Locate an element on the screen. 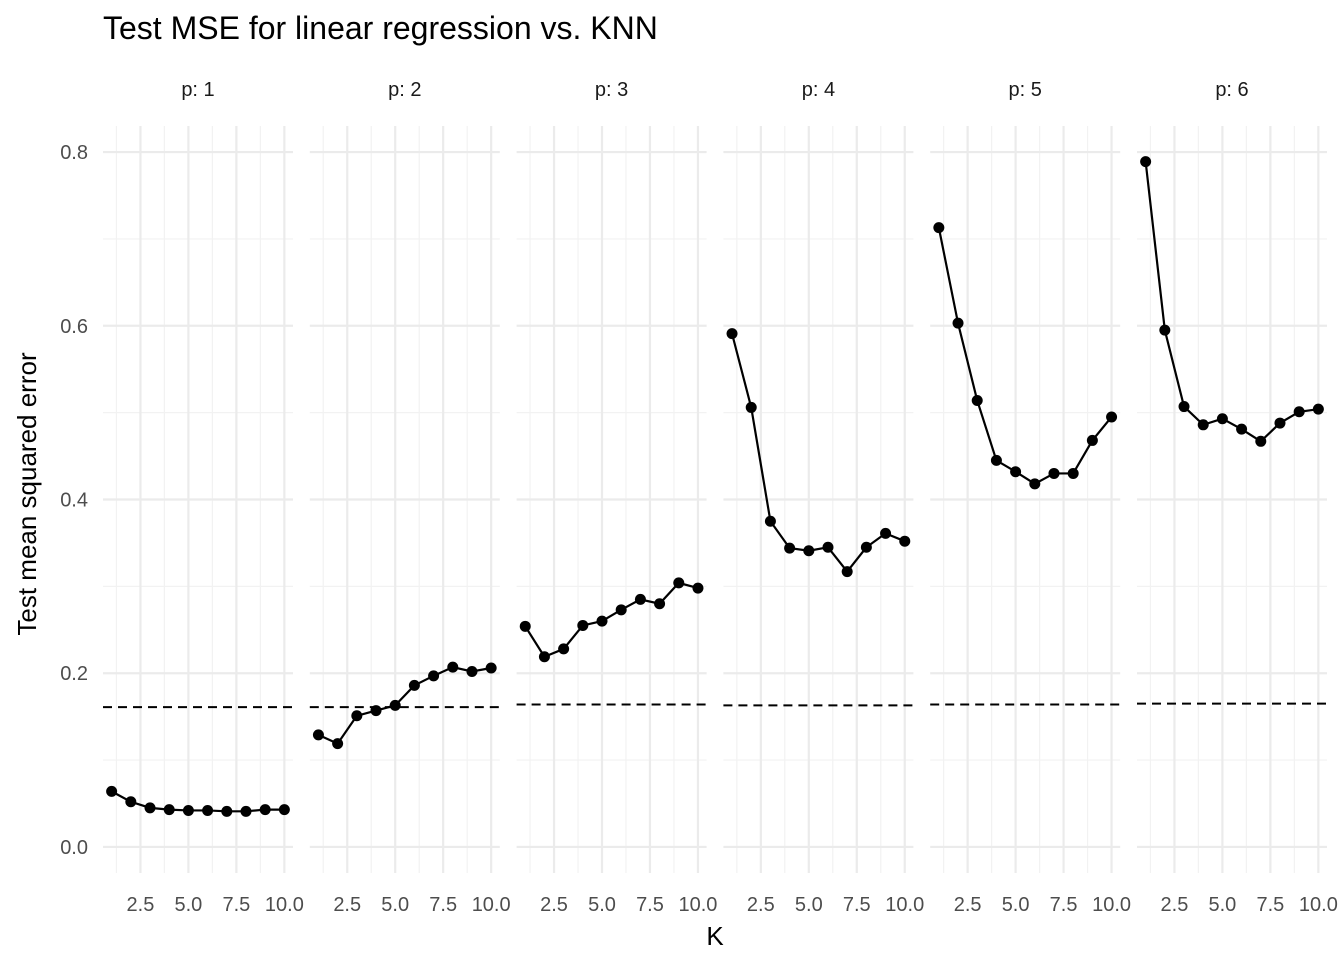 The height and width of the screenshot is (960, 1344). facet-label: p: 3 is located at coordinates (611, 90).